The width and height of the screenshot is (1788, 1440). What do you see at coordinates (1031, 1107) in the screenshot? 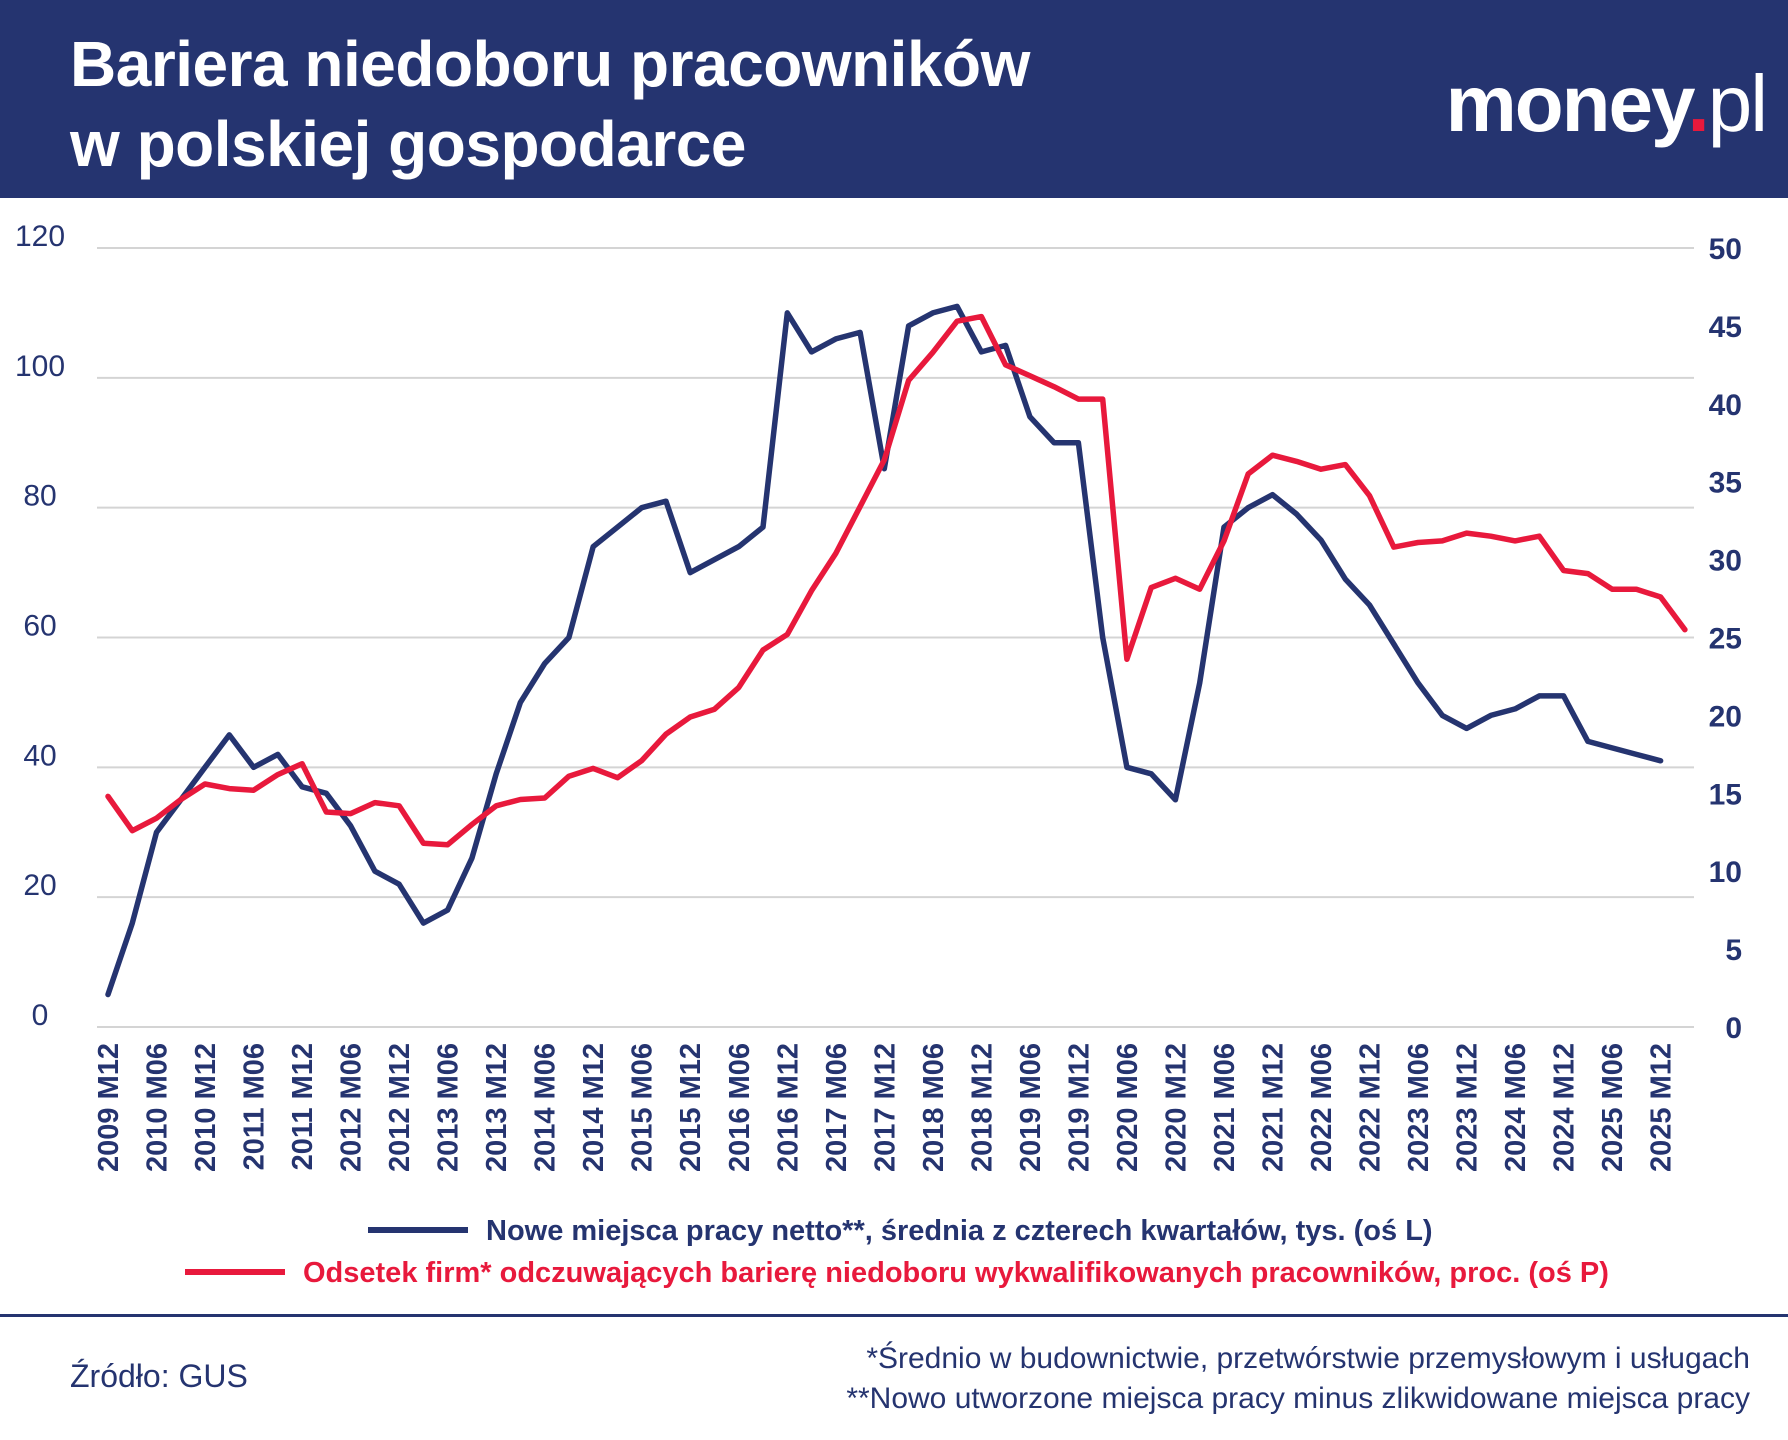
I see `x-tick-label: 2019 M06` at bounding box center [1031, 1107].